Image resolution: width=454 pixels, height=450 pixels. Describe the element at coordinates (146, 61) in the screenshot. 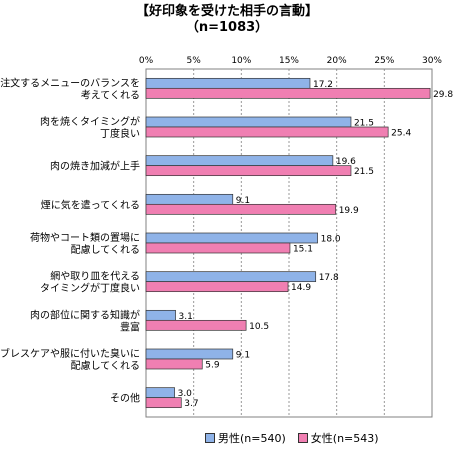

I see `x-tick-label: 0%` at that location.